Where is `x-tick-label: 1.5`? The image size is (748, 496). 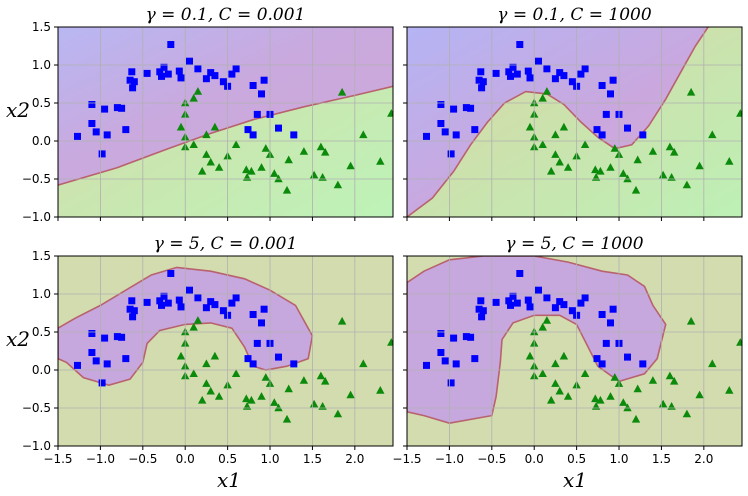 x-tick-label: 1.5 is located at coordinates (312, 459).